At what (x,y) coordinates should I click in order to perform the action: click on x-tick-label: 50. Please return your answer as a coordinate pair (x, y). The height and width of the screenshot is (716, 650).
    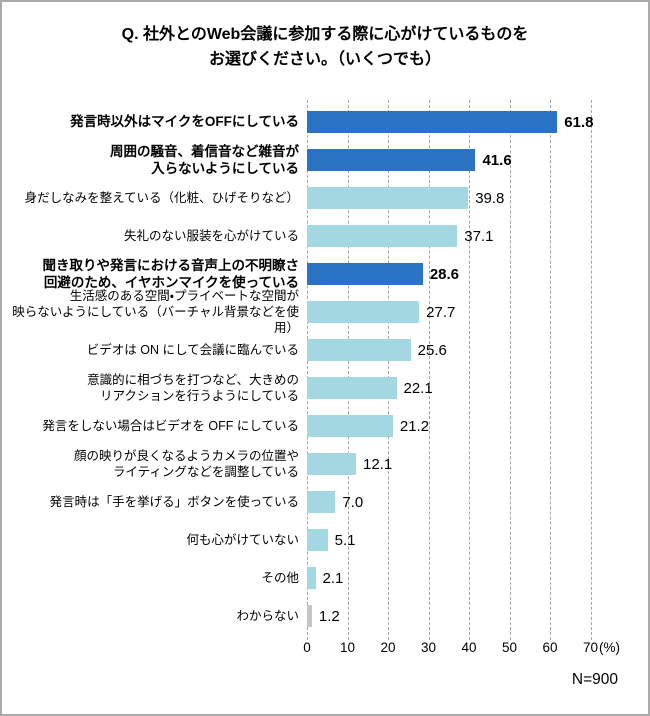
    Looking at the image, I should click on (509, 647).